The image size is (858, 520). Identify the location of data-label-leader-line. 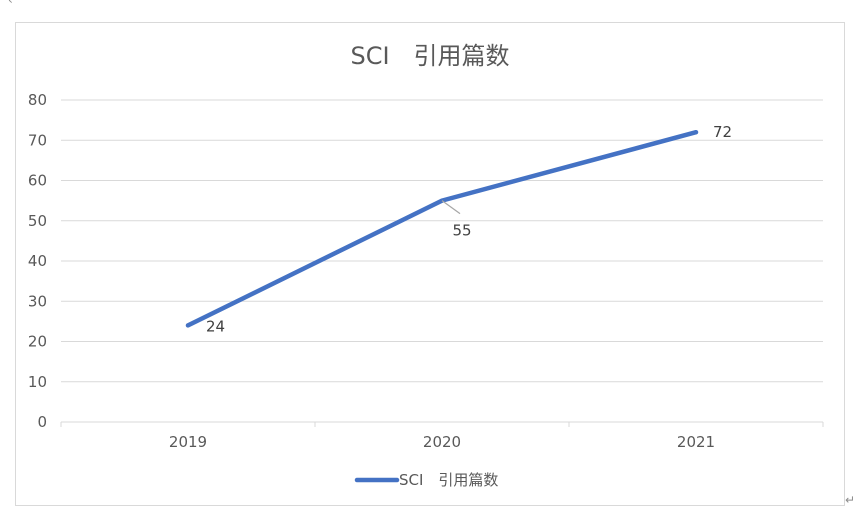
(451, 207).